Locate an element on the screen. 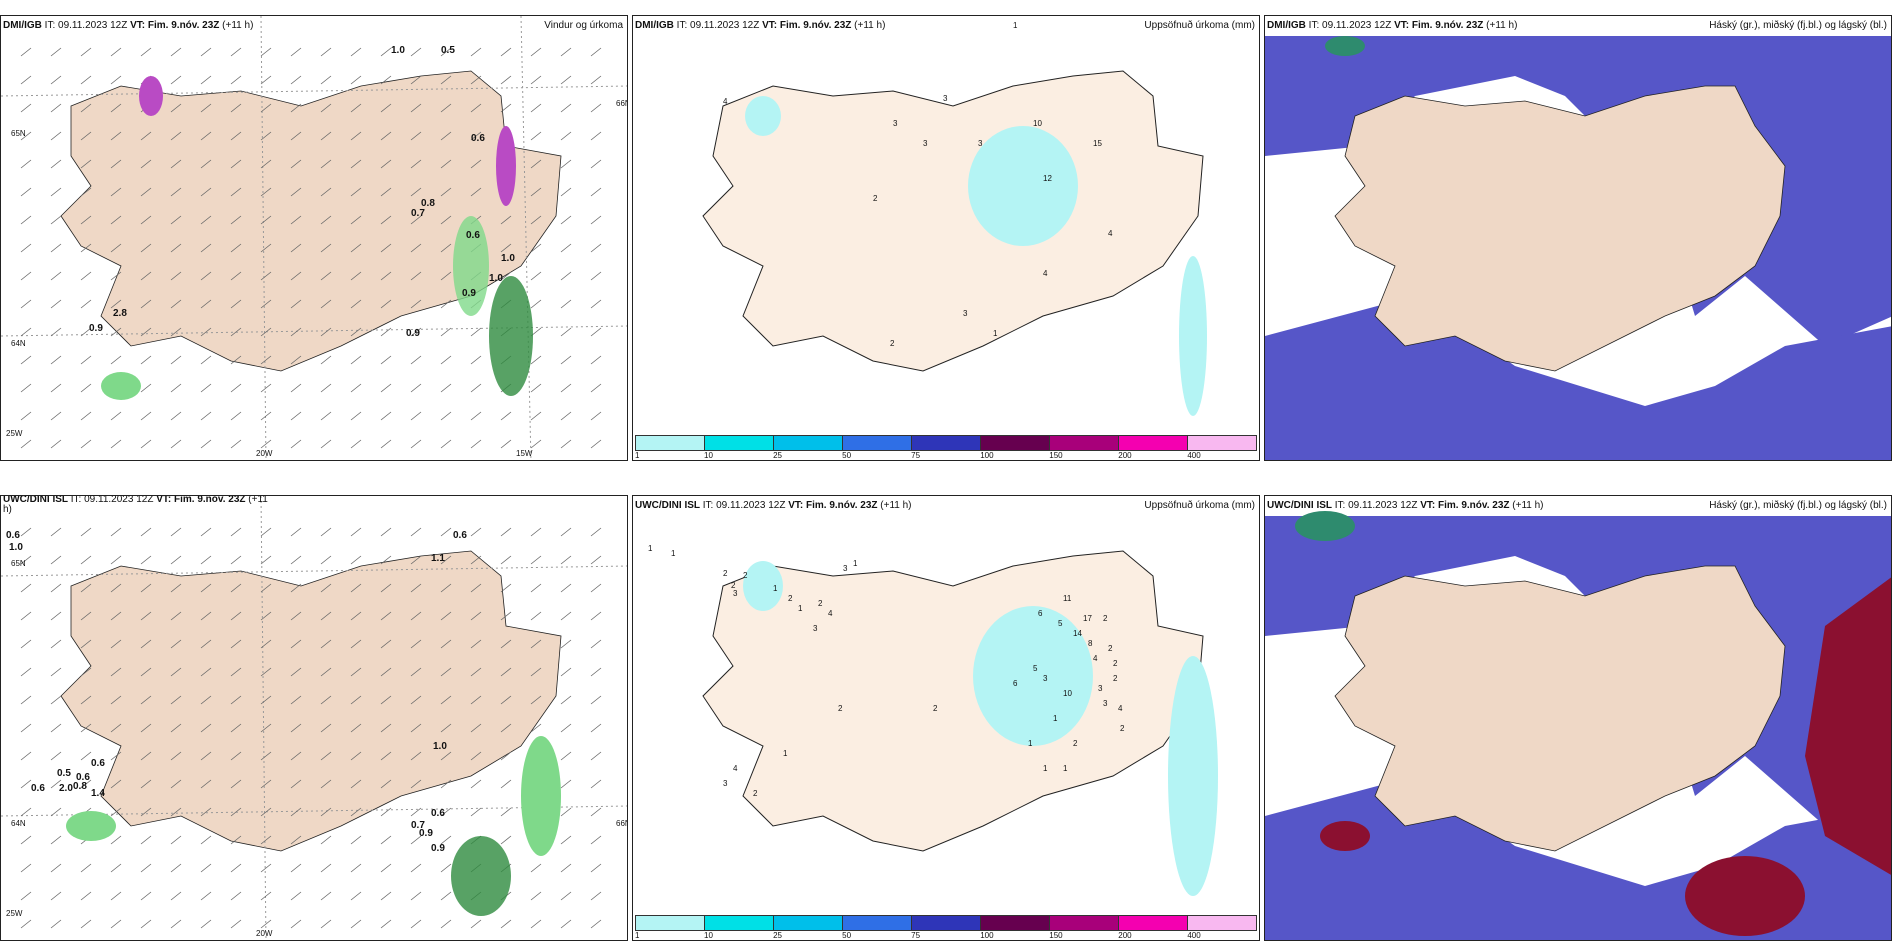 Image resolution: width=1900 pixels, height=950 pixels. precip-value-label: 1.4 is located at coordinates (98, 793).